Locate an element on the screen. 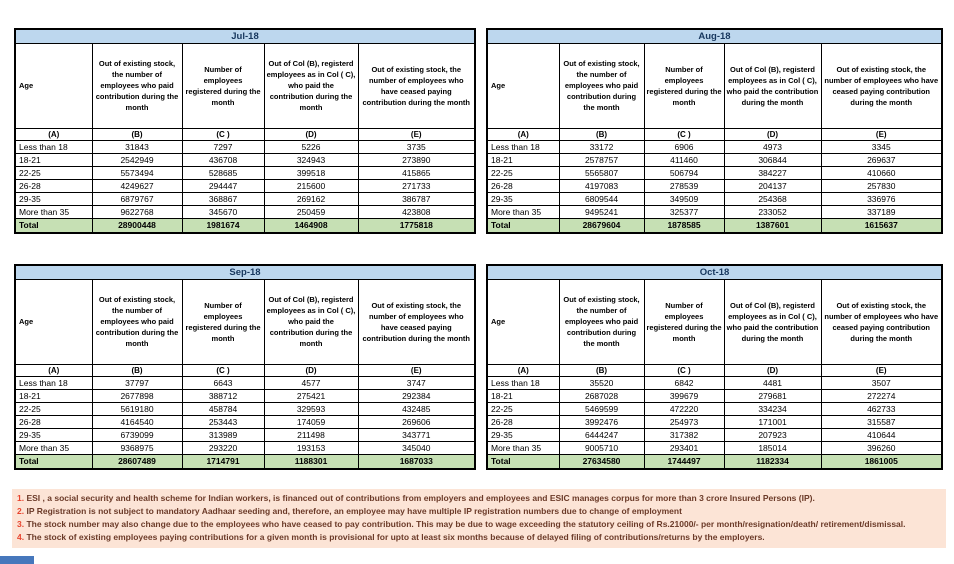  value-cell: 313989 is located at coordinates (223, 434).